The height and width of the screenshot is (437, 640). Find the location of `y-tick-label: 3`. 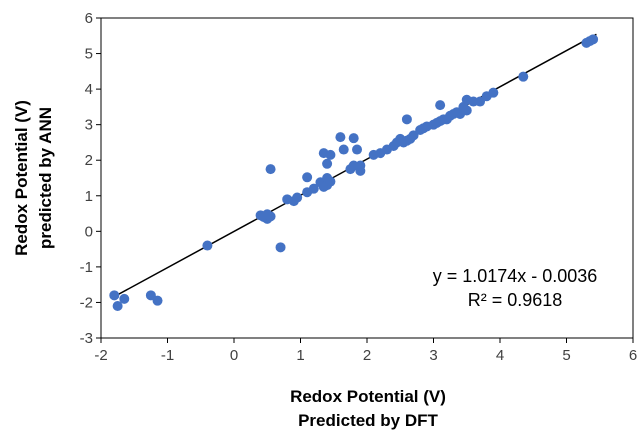

y-tick-label: 3 is located at coordinates (89, 125).